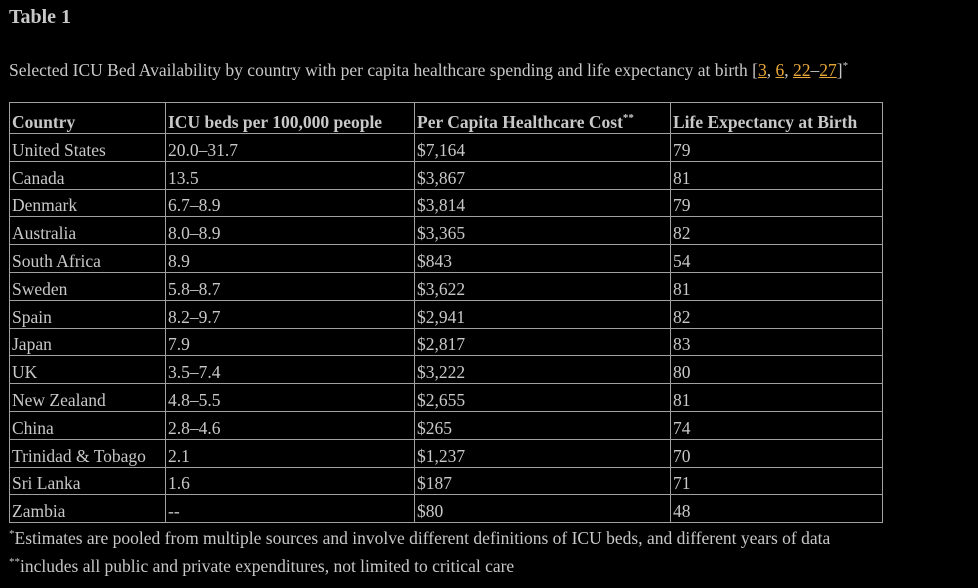  What do you see at coordinates (542, 258) in the screenshot?
I see `cell-healthcare-cost: $843` at bounding box center [542, 258].